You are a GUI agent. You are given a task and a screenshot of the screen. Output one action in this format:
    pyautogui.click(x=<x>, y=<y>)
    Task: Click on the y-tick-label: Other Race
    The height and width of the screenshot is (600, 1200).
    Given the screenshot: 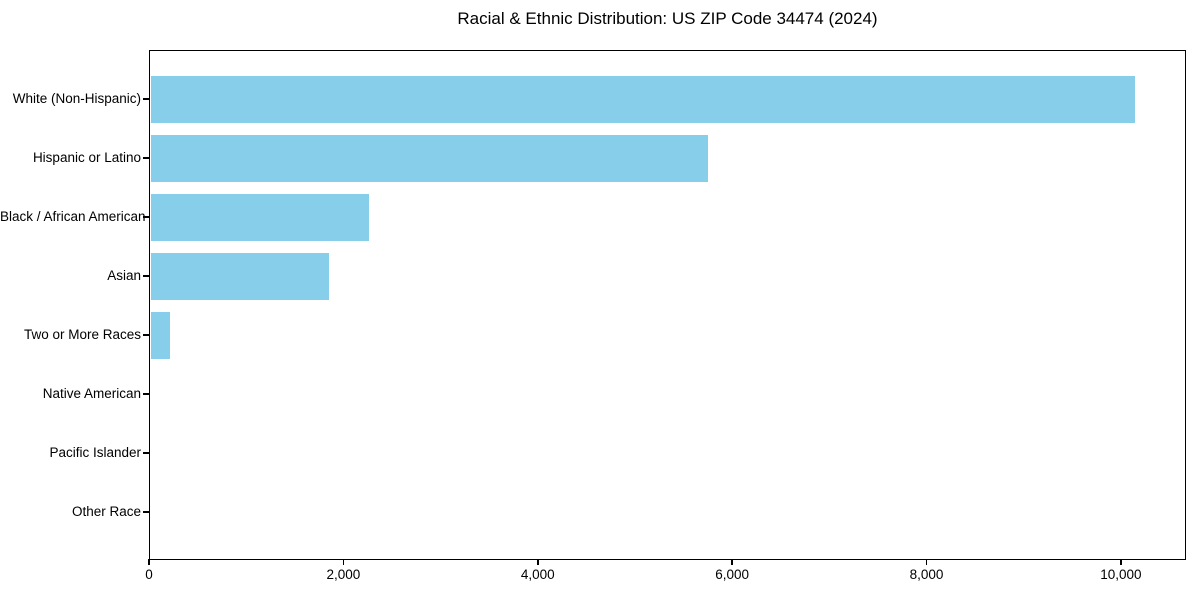 What is the action you would take?
    pyautogui.click(x=106, y=511)
    